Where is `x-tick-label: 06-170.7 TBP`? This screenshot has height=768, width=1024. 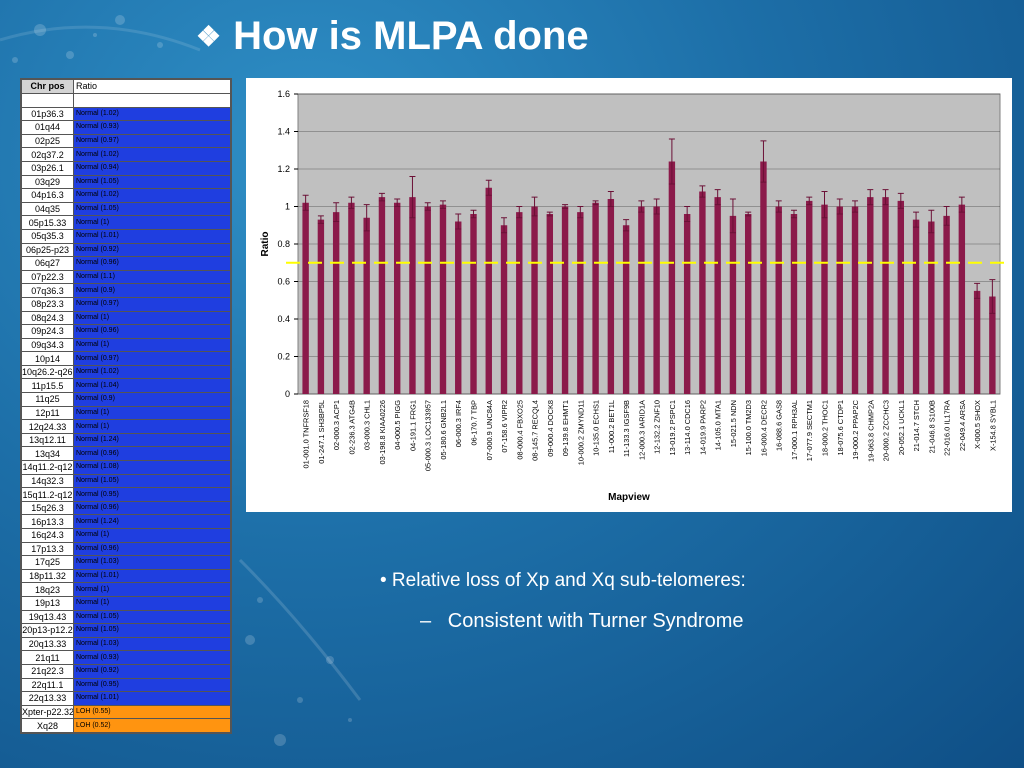 x-tick-label: 06-170.7 TBP is located at coordinates (474, 423).